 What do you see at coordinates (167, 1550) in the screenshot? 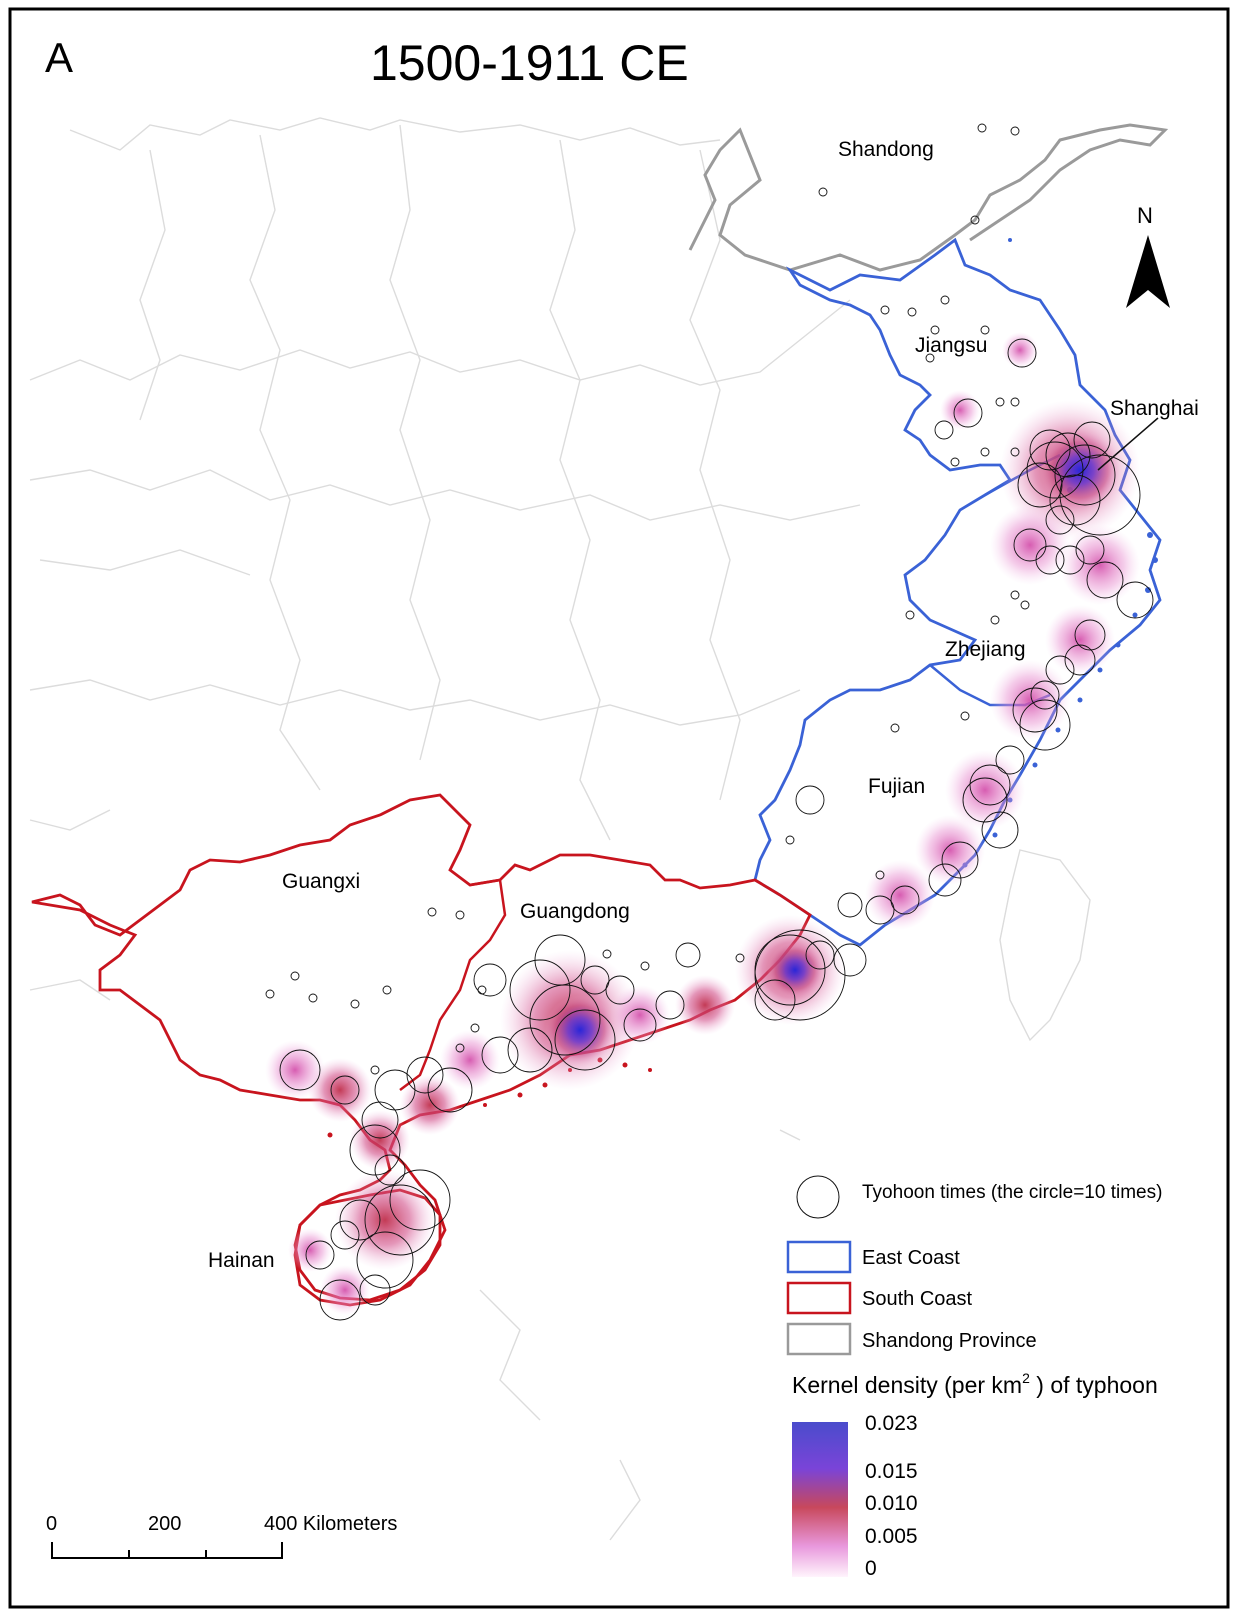
I see `scale-bar-line` at bounding box center [167, 1550].